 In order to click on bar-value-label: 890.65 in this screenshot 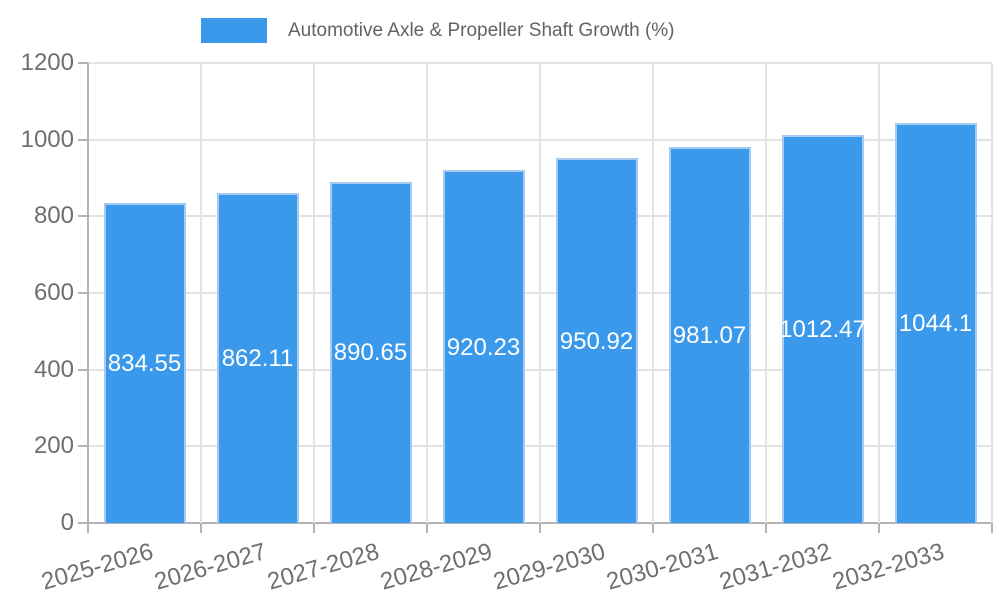, I will do `click(370, 353)`.